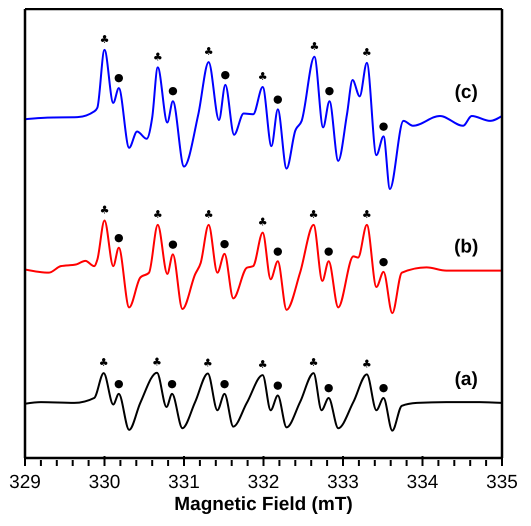 This screenshot has width=531, height=526. I want to click on x-tick-label: 329, so click(25, 482).